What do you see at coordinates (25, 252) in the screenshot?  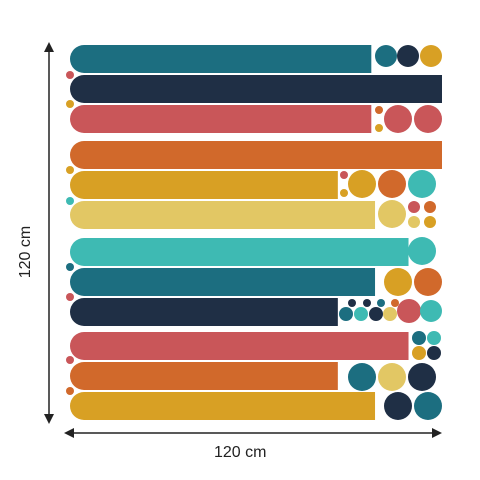 I see `height-dimension-label: 120 cm` at bounding box center [25, 252].